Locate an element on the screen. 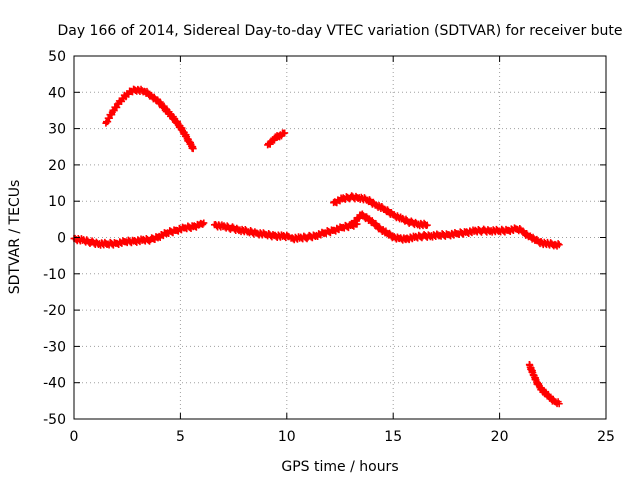 Image resolution: width=640 pixels, height=480 pixels. series-bump-13.5 is located at coordinates (378, 227).